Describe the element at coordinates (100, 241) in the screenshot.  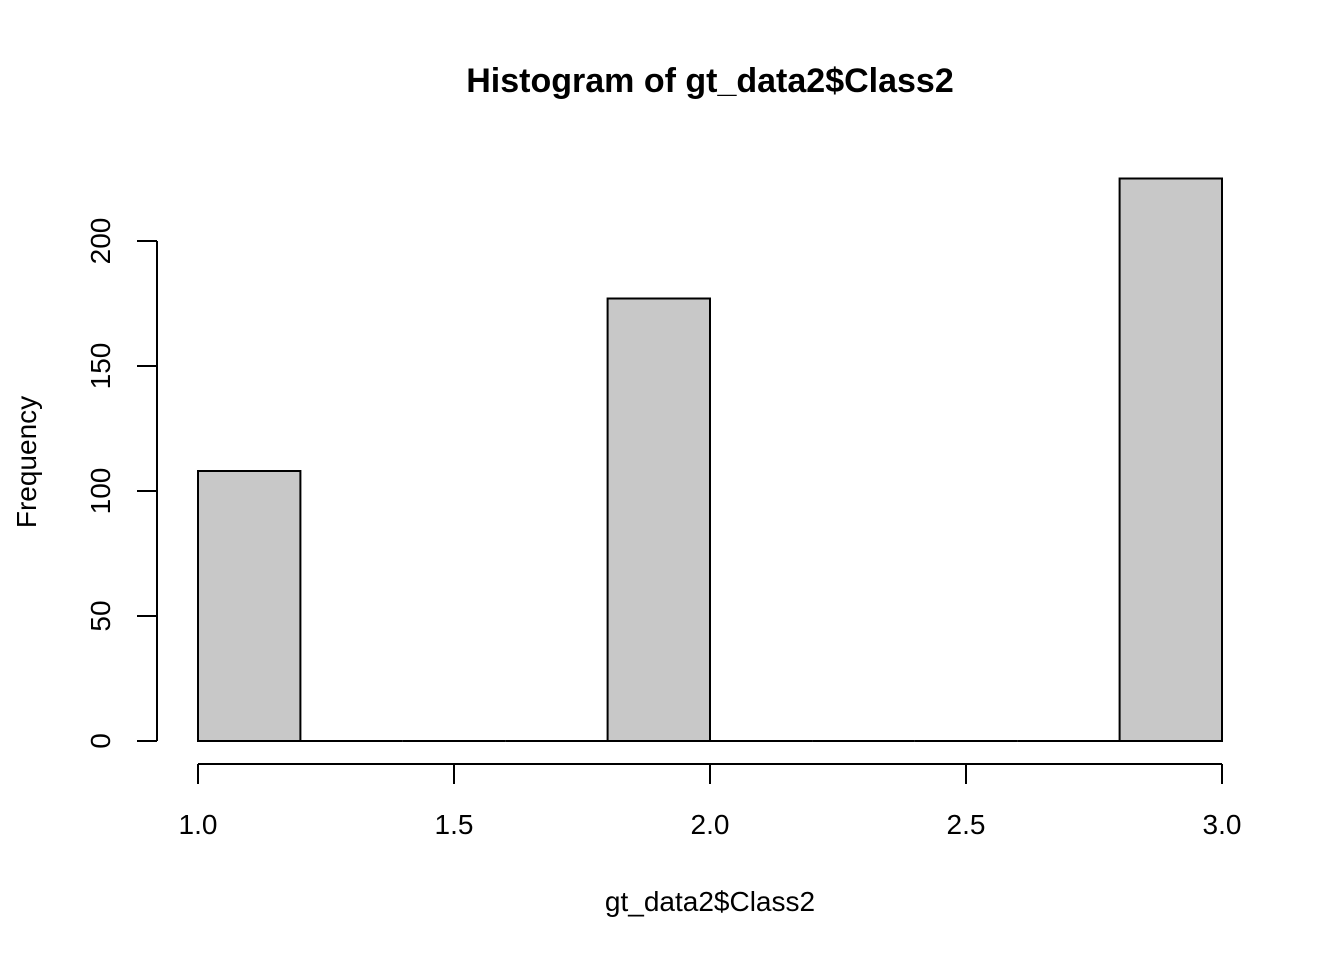
I see `y-tick-label-5: 200` at that location.